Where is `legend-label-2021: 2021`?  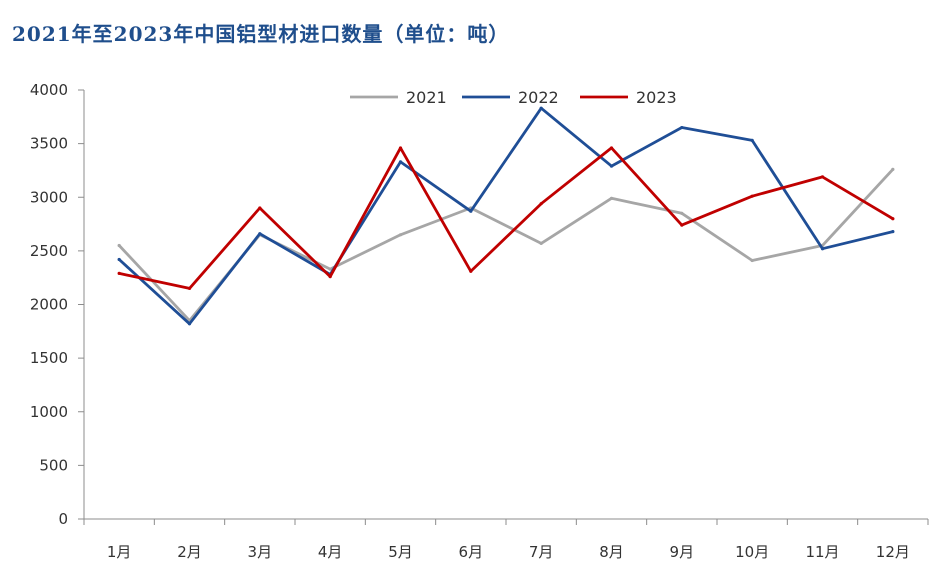
legend-label-2021: 2021 is located at coordinates (426, 97).